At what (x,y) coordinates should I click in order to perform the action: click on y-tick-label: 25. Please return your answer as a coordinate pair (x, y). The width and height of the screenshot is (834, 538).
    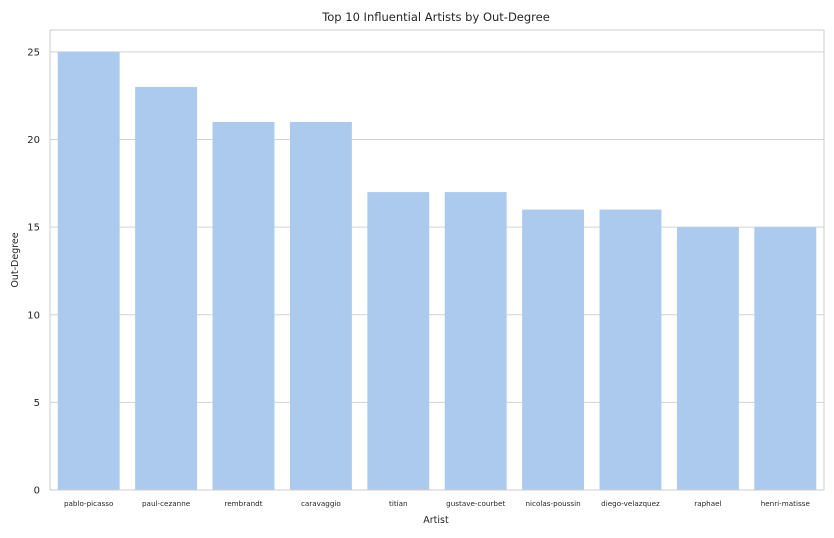
    Looking at the image, I should click on (33, 52).